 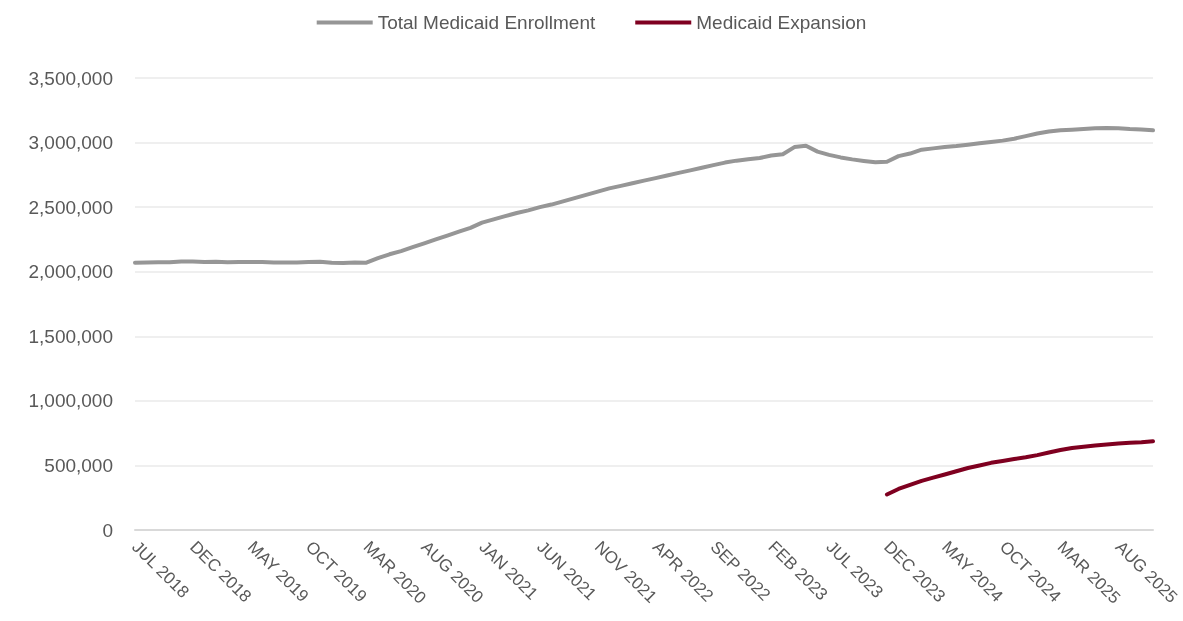 I want to click on y-tick-label: 1,500,000, so click(x=70, y=336).